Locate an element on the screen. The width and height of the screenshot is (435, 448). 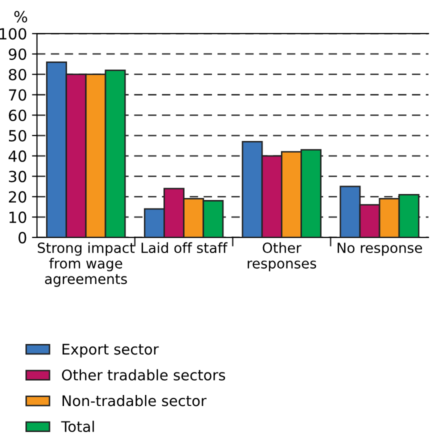
y-tick-label: 10 is located at coordinates (17, 218).